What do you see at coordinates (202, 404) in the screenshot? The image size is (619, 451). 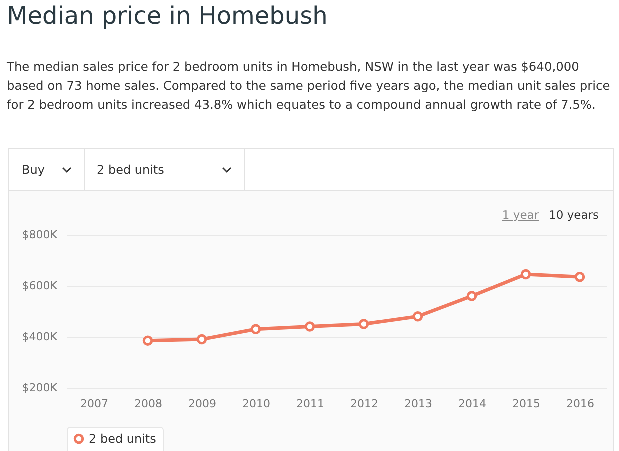 I see `x-tick-label: 2009` at bounding box center [202, 404].